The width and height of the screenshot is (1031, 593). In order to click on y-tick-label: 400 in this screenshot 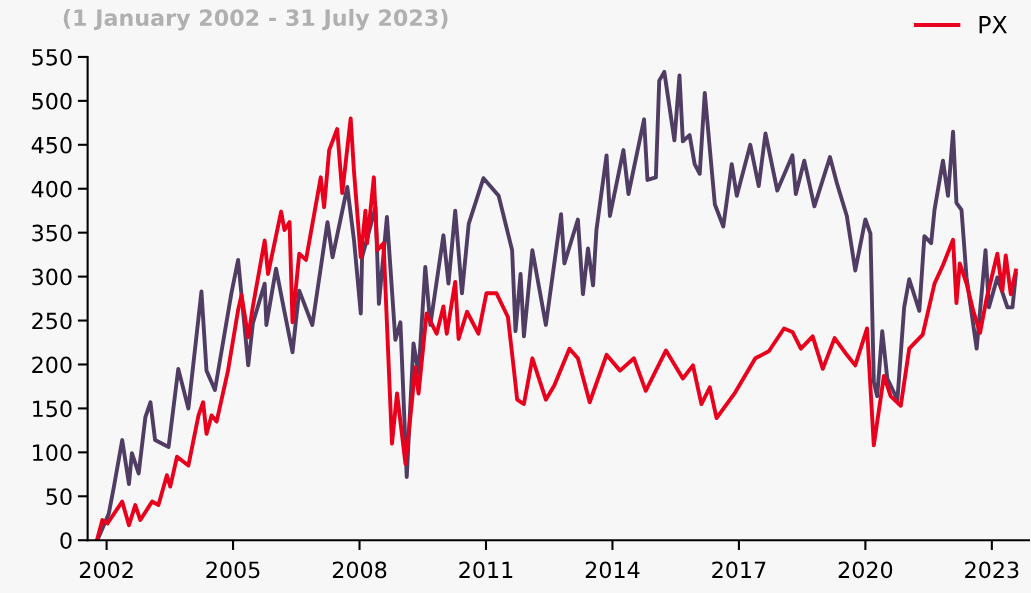, I will do `click(51, 189)`.